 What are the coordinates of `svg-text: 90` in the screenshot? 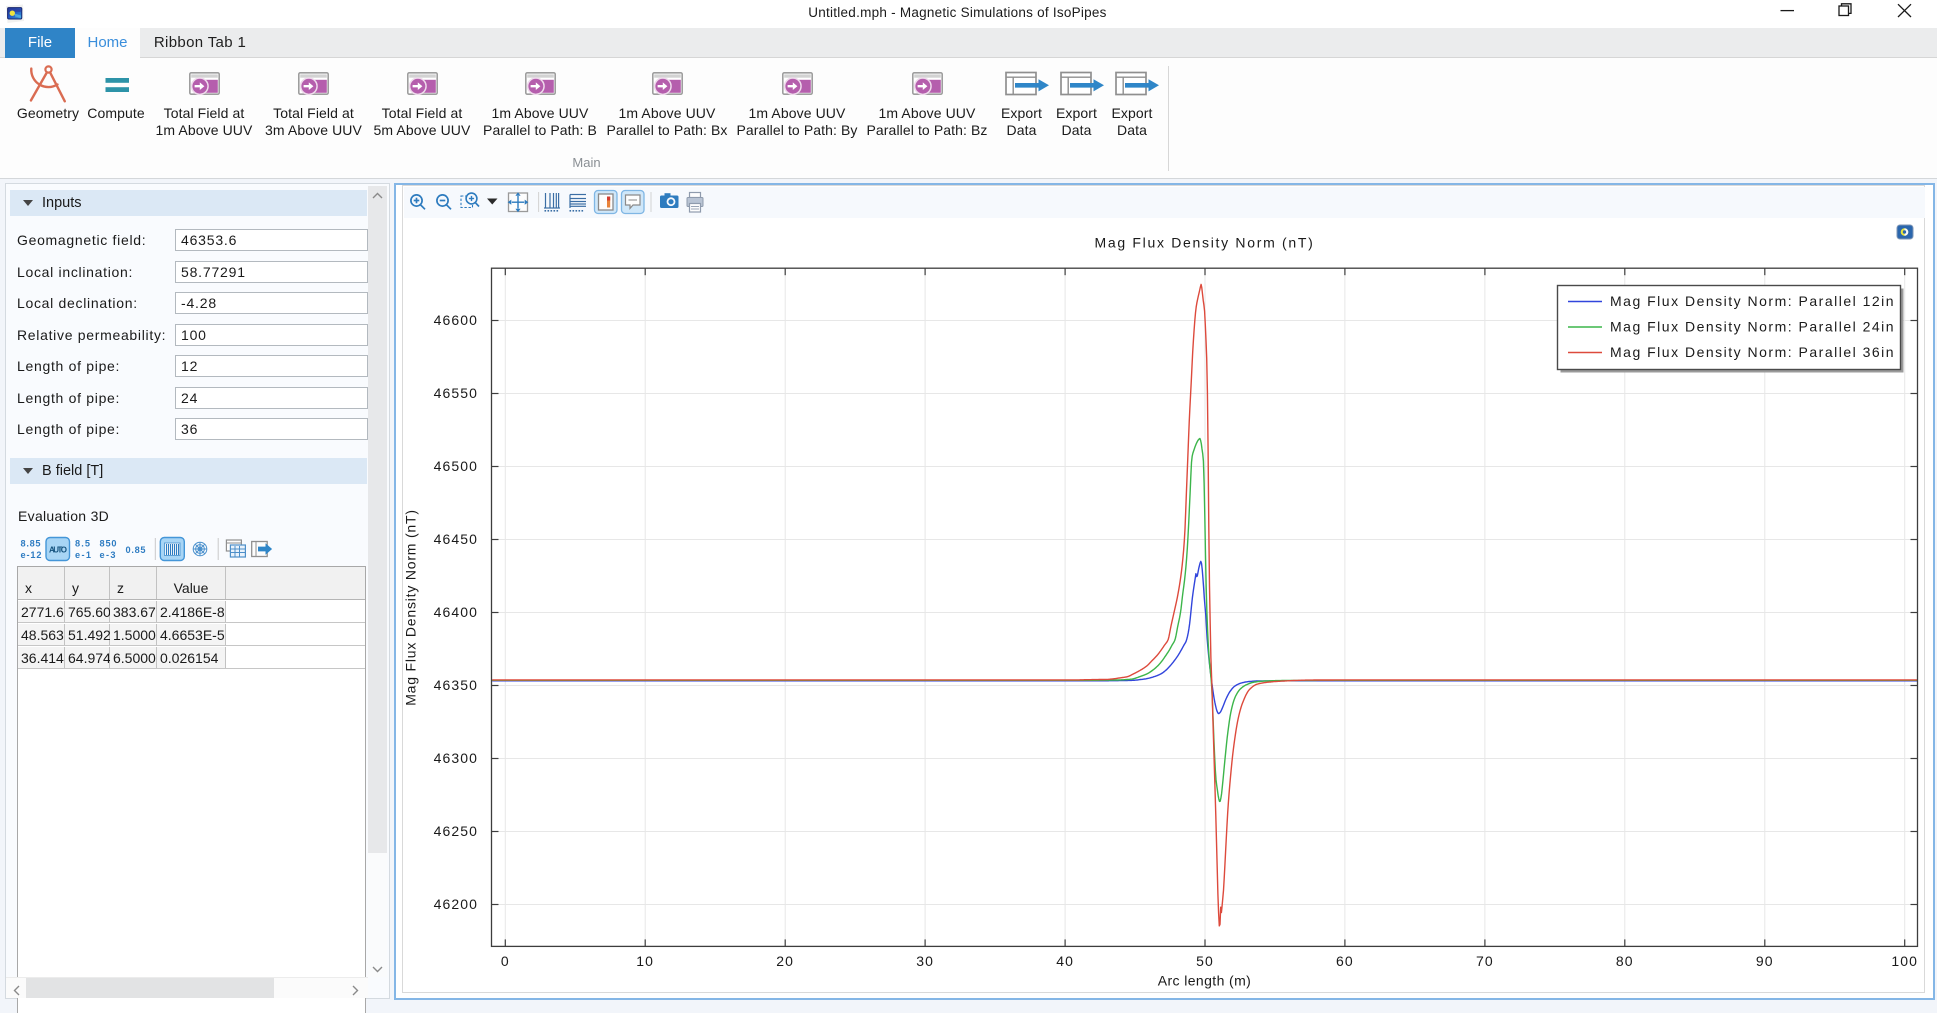 It's located at (1765, 961).